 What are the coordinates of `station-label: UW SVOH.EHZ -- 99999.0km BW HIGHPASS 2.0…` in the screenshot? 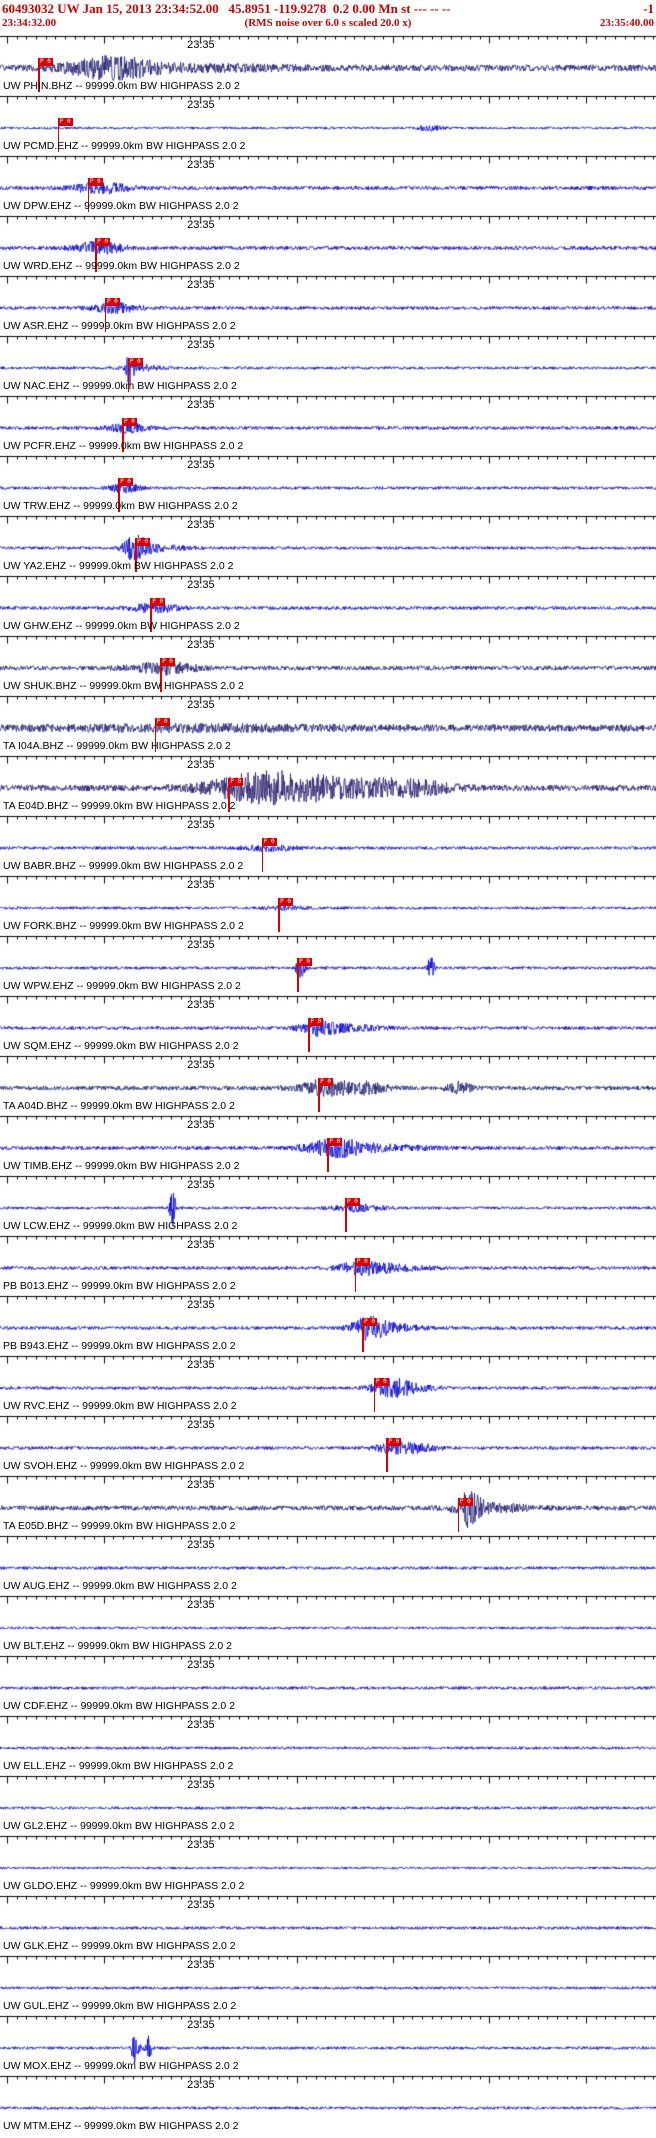 It's located at (124, 1466).